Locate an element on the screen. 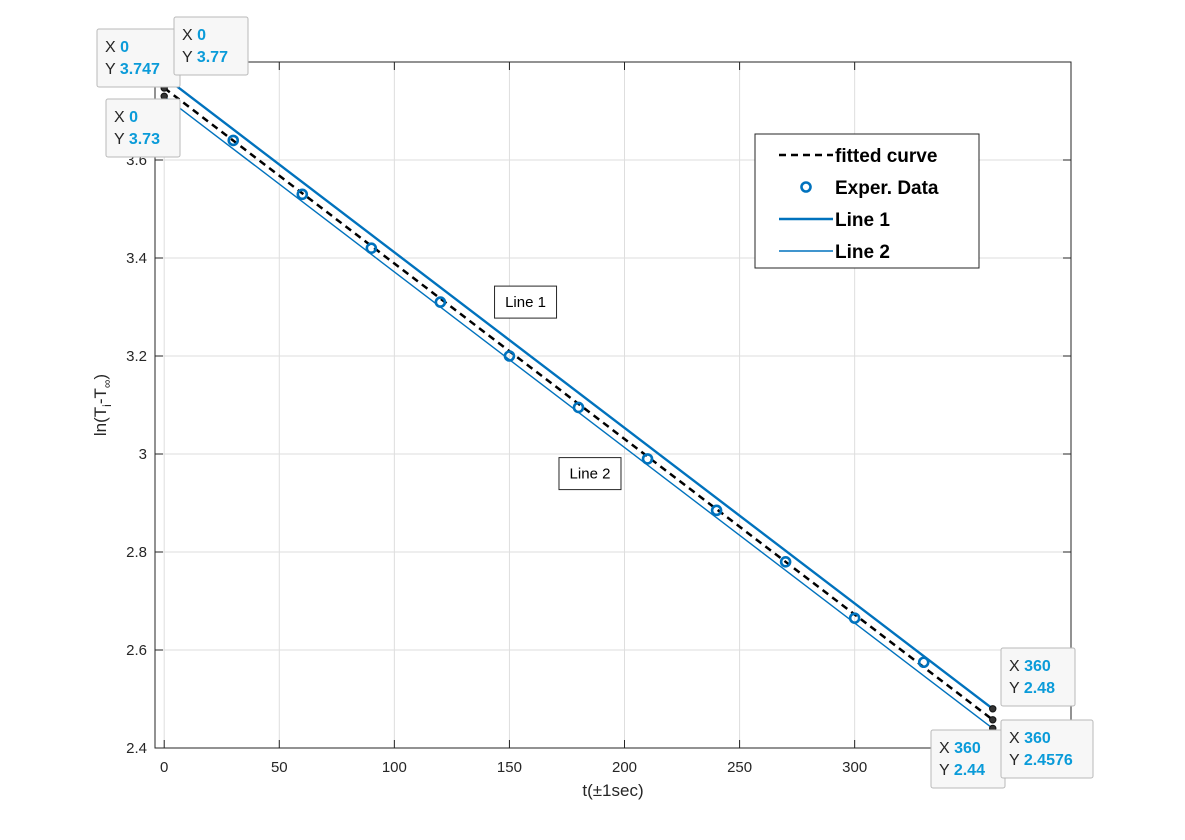 Image resolution: width=1185 pixels, height=840 pixels. datatip: X 0 Y 3.747 is located at coordinates (138, 58).